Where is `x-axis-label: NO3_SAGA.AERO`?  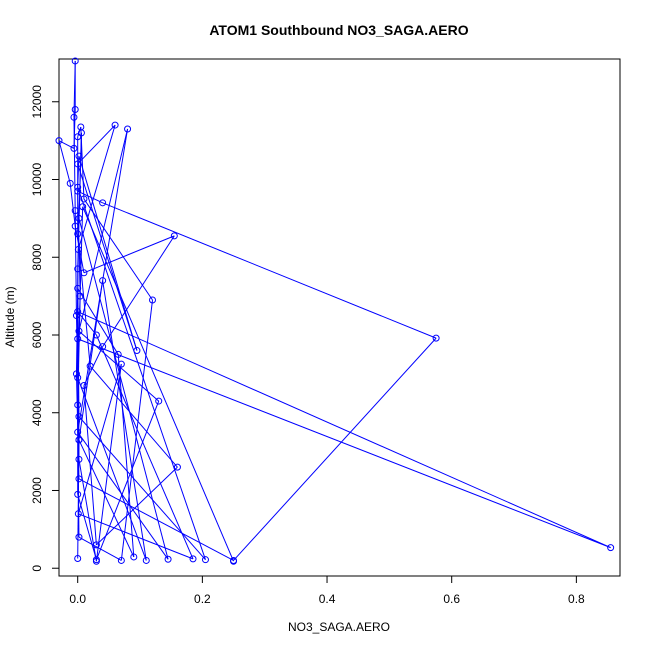
x-axis-label: NO3_SAGA.AERO is located at coordinates (339, 627).